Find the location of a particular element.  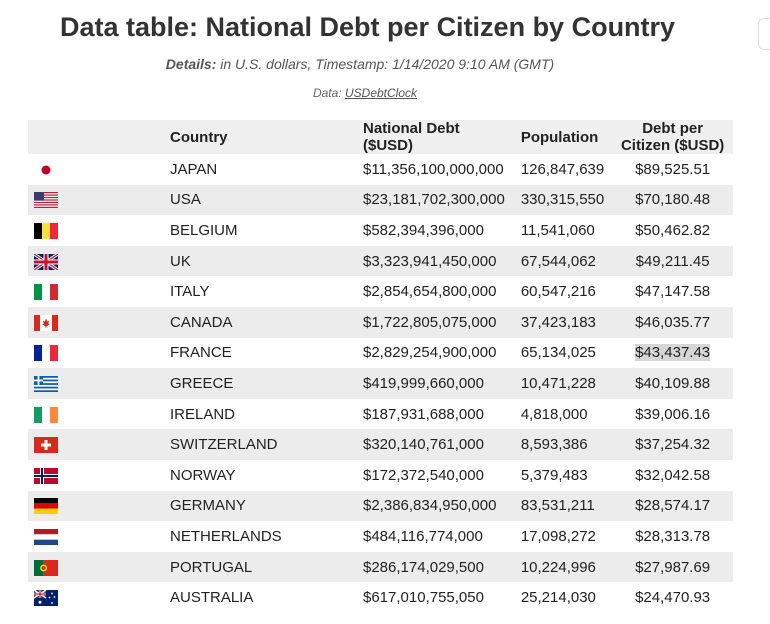

country-cell: UK is located at coordinates (258, 261).